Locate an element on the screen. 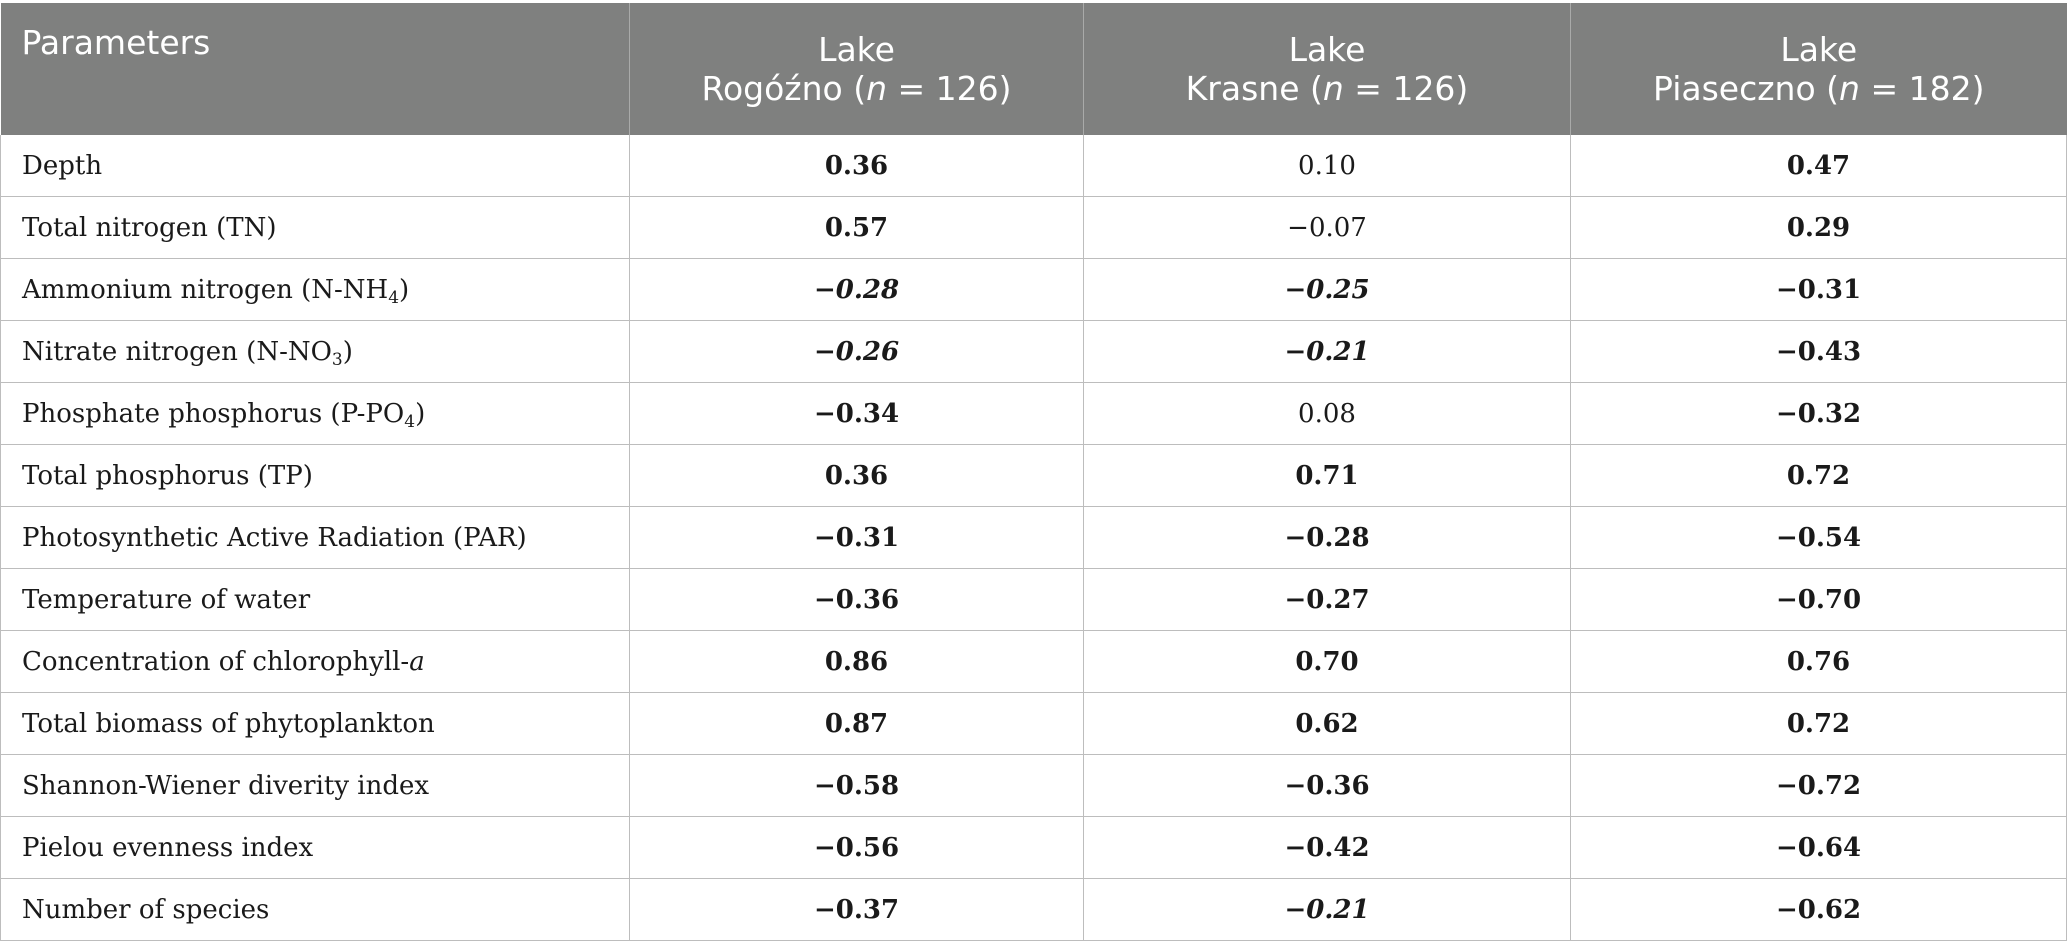 The image size is (2067, 941). value-cell: 0.70 is located at coordinates (1327, 661).